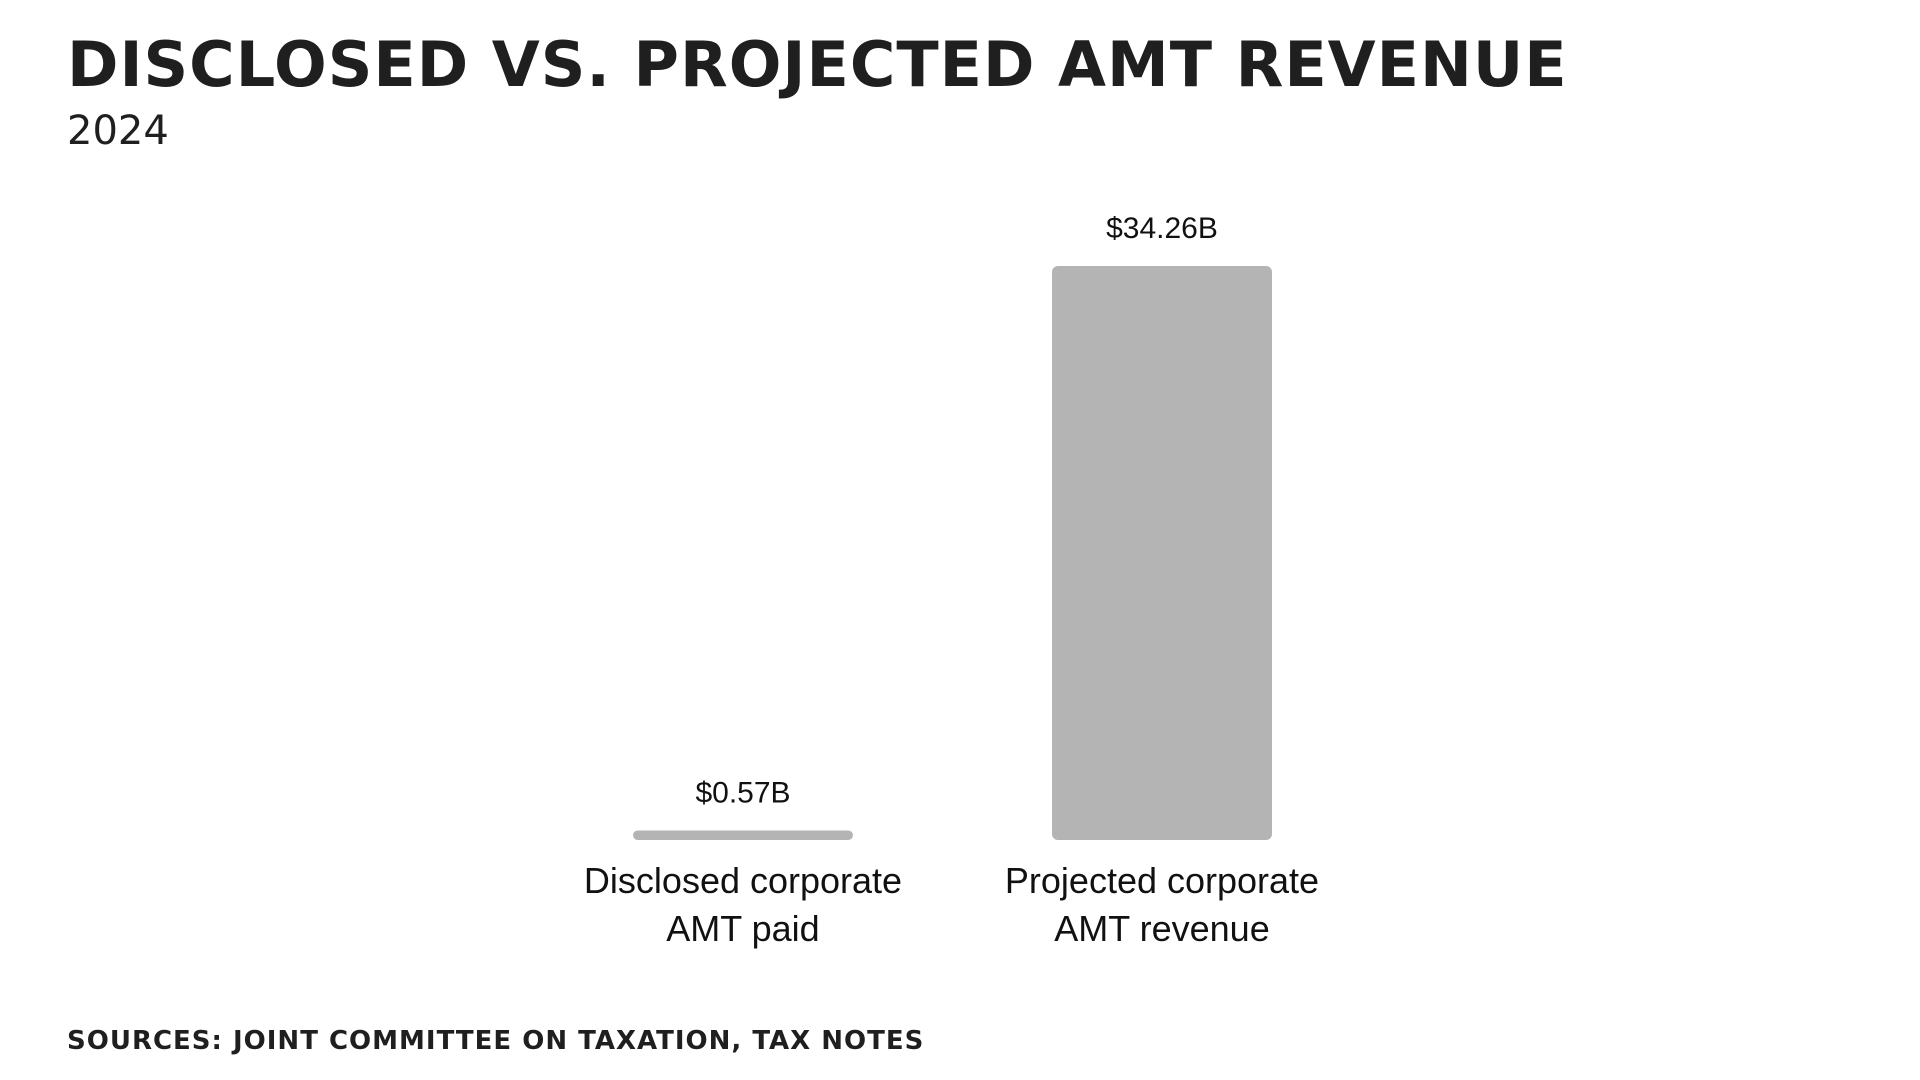 This screenshot has height=1080, width=1920. Describe the element at coordinates (1162, 228) in the screenshot. I see `value-label-2: $34.26B` at that location.